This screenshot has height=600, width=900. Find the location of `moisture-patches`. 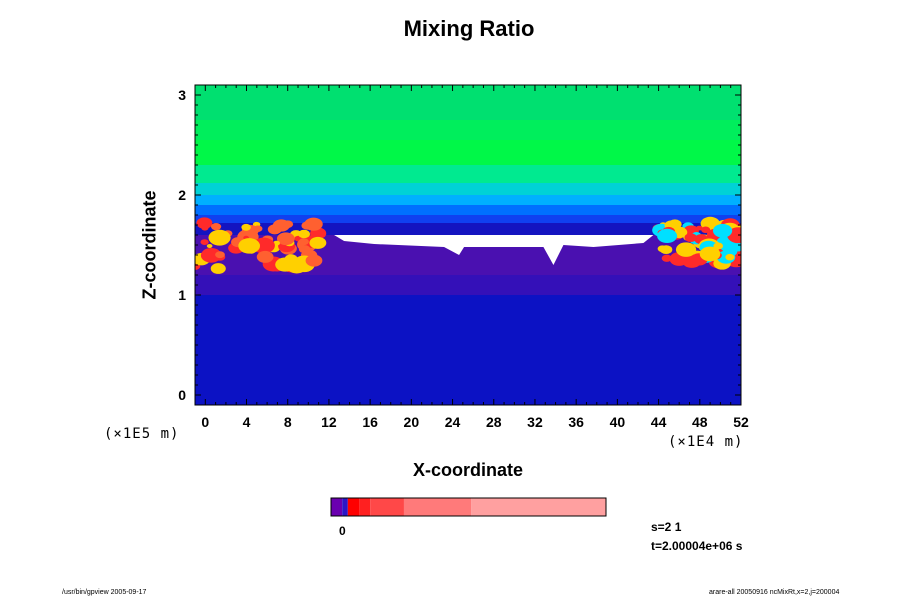

moisture-patches is located at coordinates (468, 245).